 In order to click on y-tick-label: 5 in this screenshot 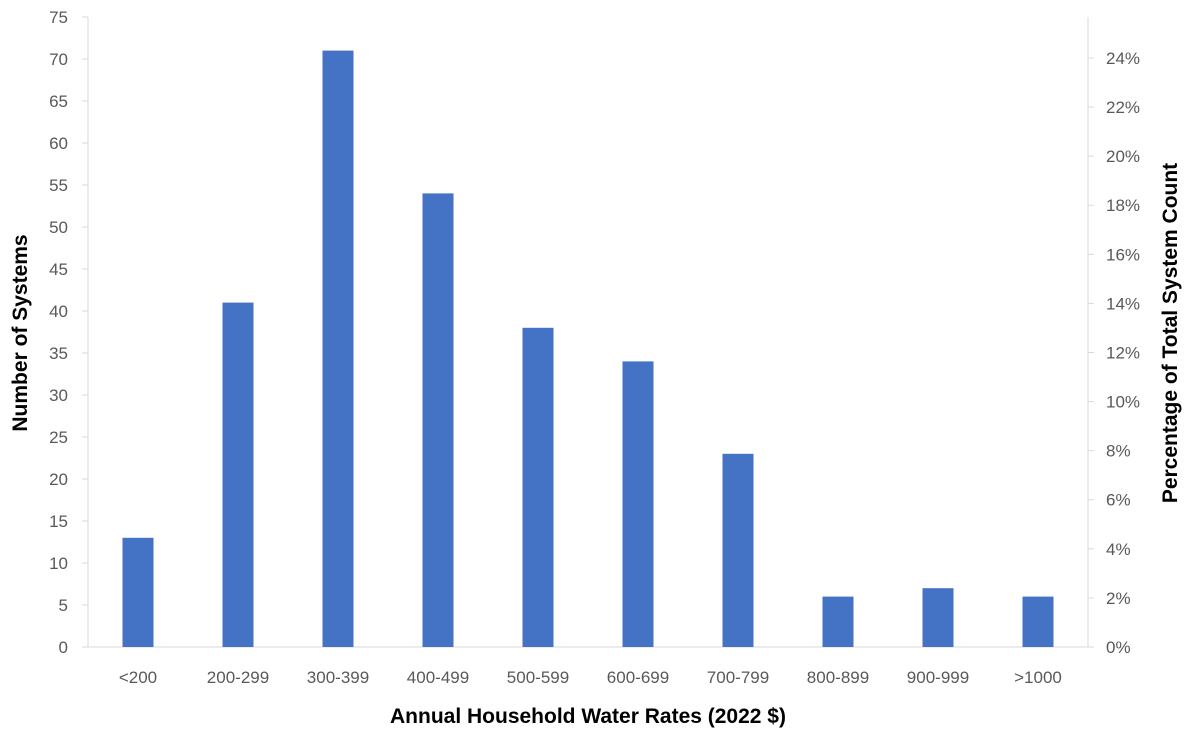, I will do `click(63, 605)`.